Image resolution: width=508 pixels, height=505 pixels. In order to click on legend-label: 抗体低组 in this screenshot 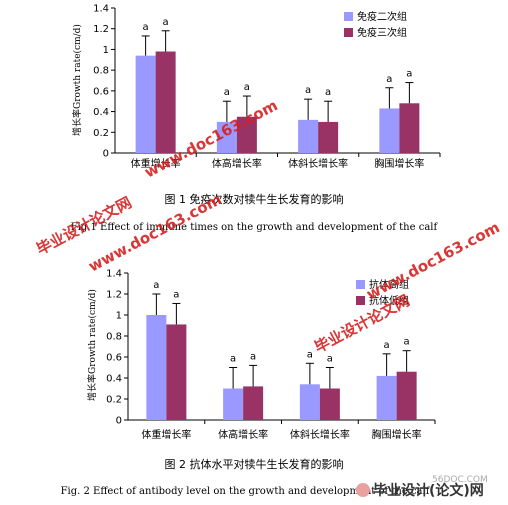, I will do `click(389, 300)`.